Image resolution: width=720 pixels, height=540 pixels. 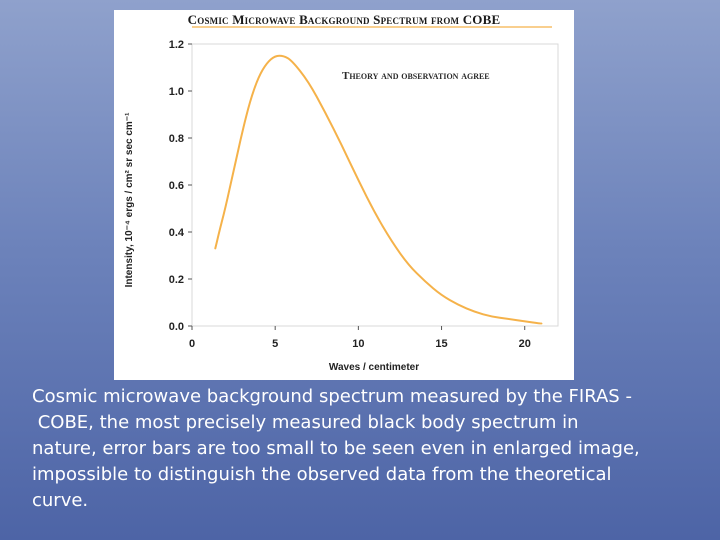 I want to click on chart-annotation: Theory and observation agree, so click(x=416, y=76).